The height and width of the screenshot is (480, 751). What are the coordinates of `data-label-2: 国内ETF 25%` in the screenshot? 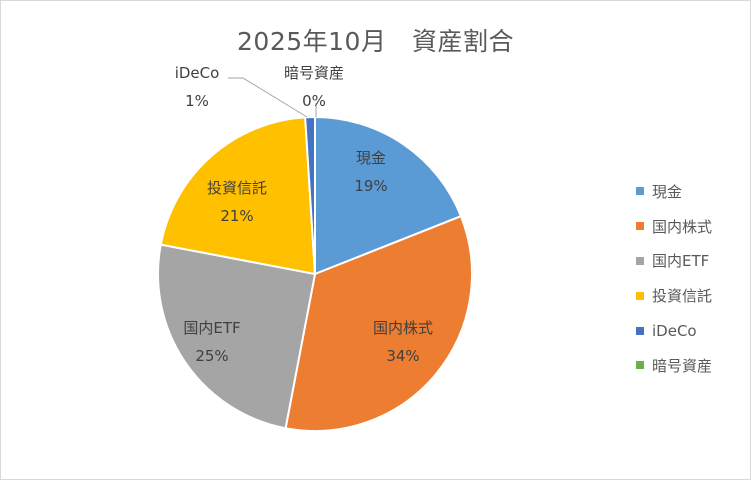 It's located at (211, 342).